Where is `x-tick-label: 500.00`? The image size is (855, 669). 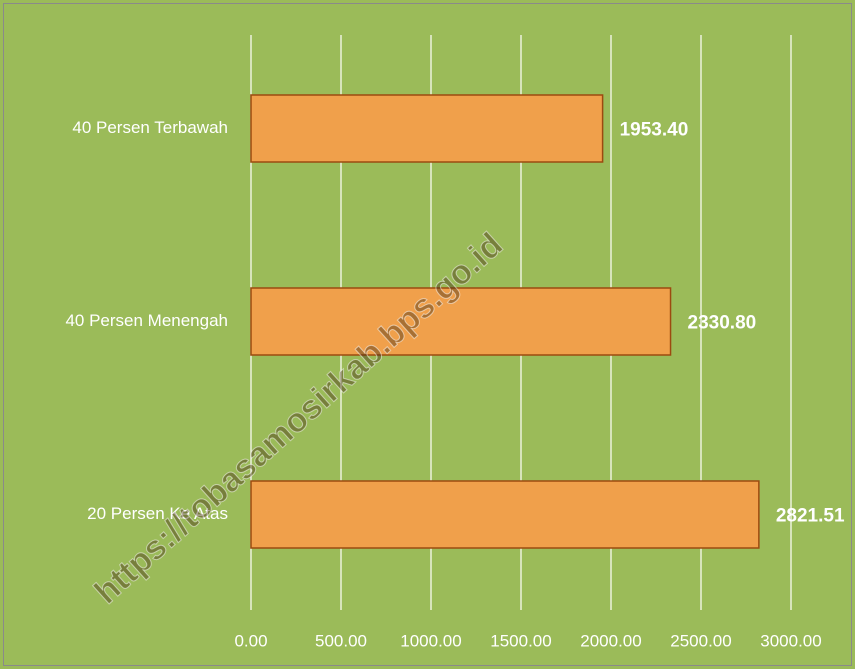 x-tick-label: 500.00 is located at coordinates (341, 640).